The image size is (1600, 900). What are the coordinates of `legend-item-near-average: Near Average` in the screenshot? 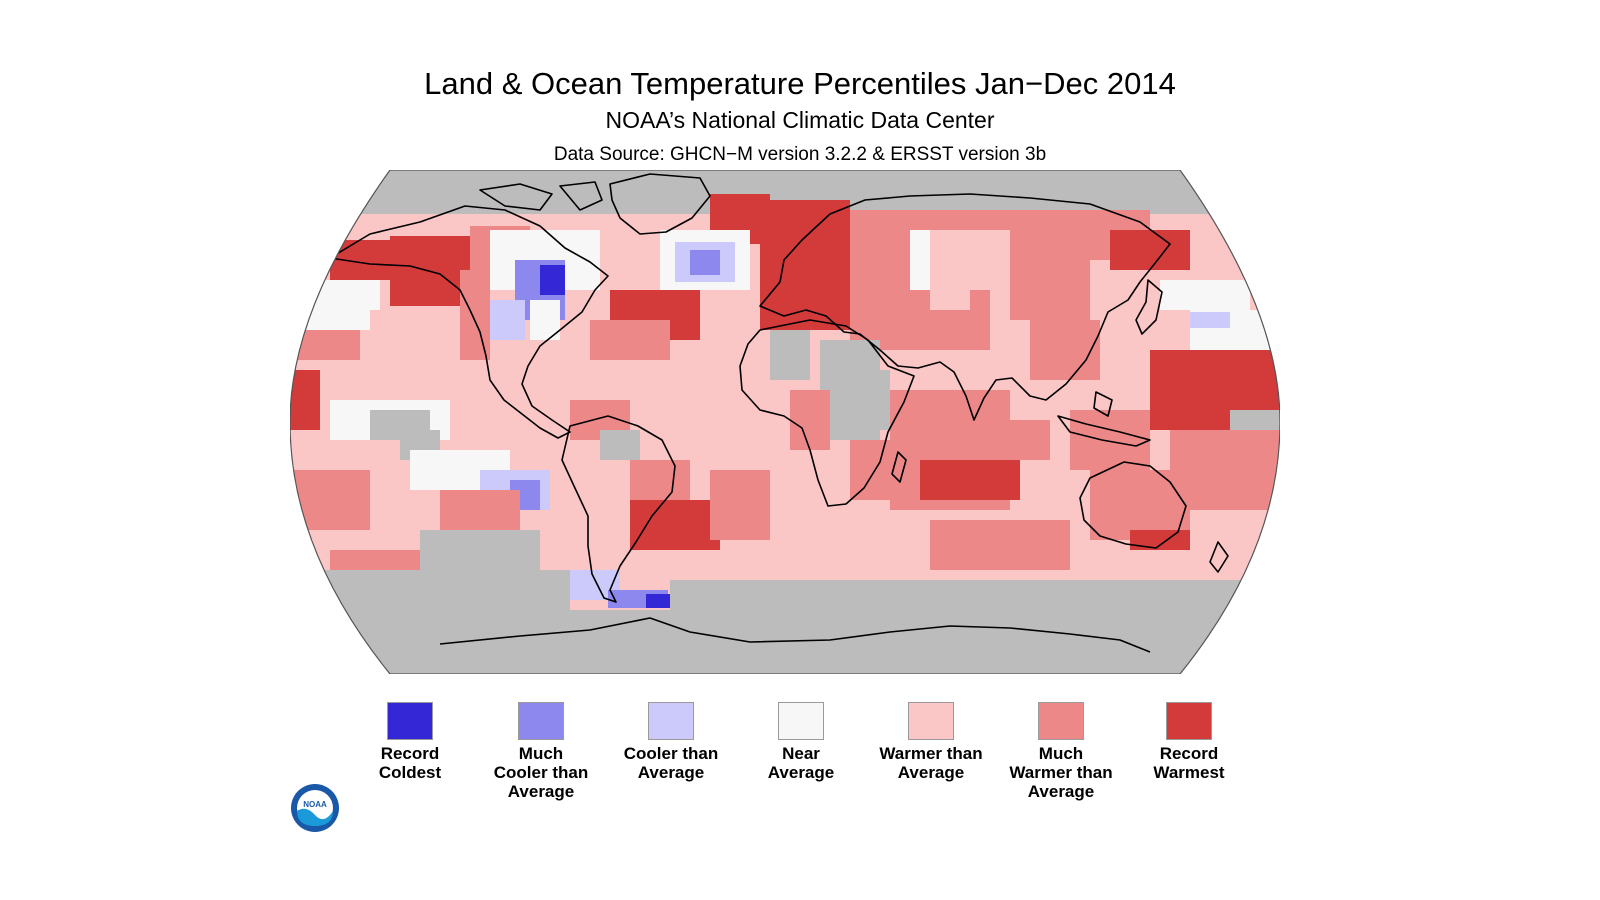 It's located at (801, 742).